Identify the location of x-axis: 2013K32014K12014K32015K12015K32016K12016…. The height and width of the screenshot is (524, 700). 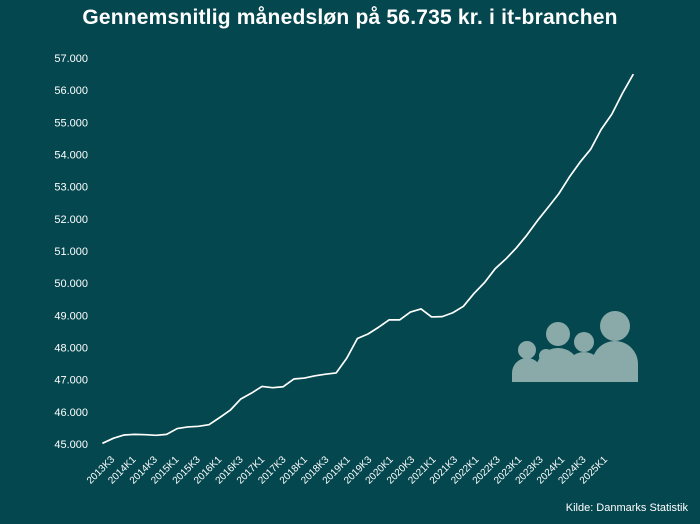
(347, 470).